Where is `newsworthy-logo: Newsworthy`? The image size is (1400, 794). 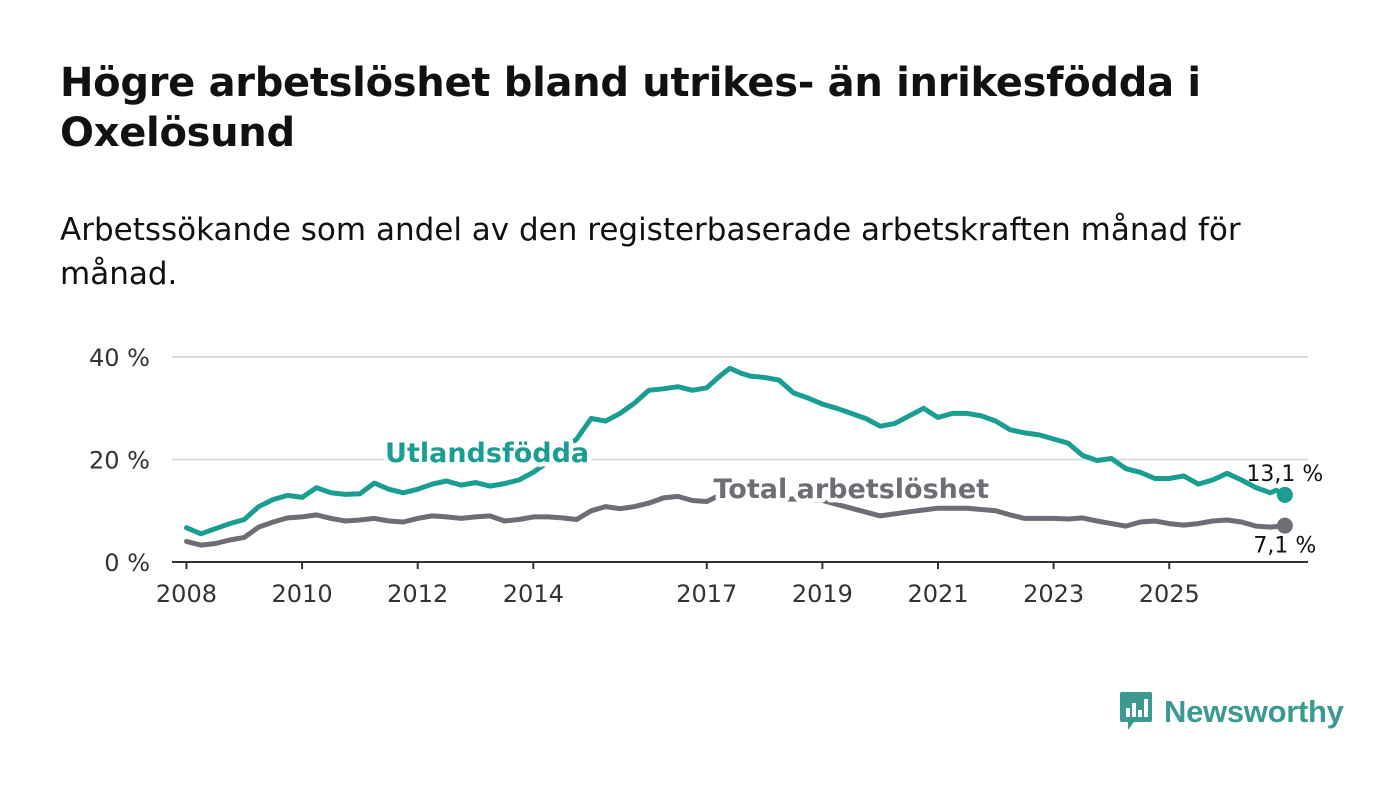 newsworthy-logo: Newsworthy is located at coordinates (1231, 712).